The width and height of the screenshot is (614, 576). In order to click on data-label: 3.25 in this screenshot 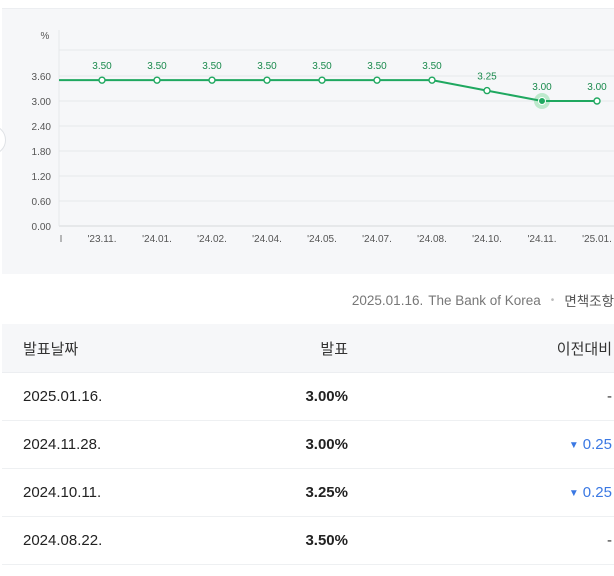, I will do `click(487, 77)`.